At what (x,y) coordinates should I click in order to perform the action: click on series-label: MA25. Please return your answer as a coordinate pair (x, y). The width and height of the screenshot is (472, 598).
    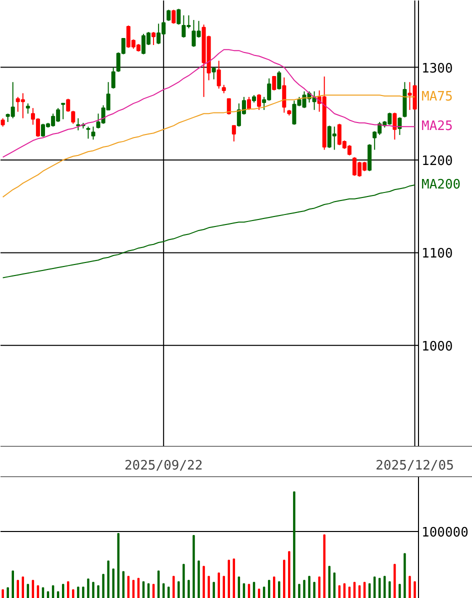
    Looking at the image, I should click on (437, 126).